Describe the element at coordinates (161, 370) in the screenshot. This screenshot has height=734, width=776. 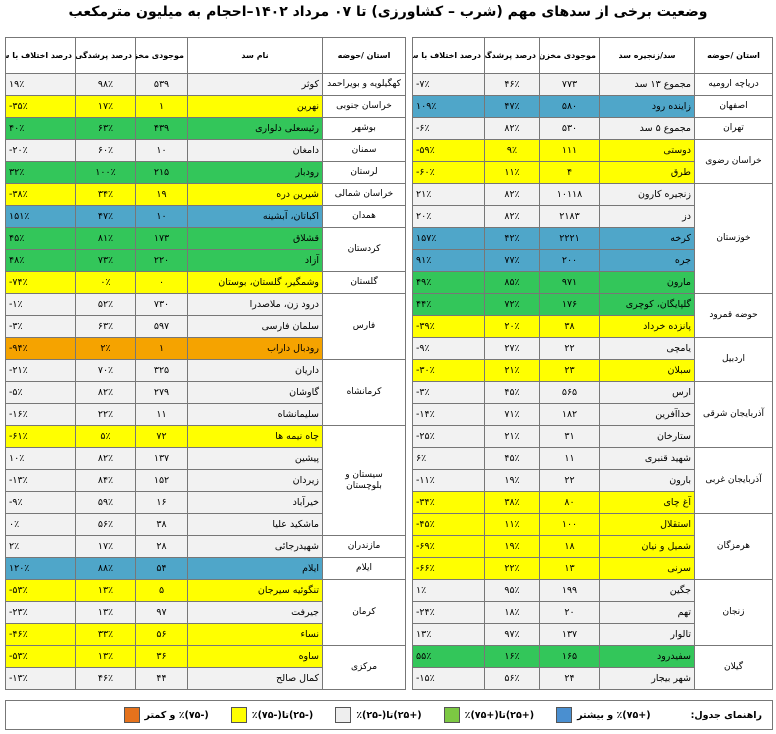
I see `storage: ۳۲۵` at that location.